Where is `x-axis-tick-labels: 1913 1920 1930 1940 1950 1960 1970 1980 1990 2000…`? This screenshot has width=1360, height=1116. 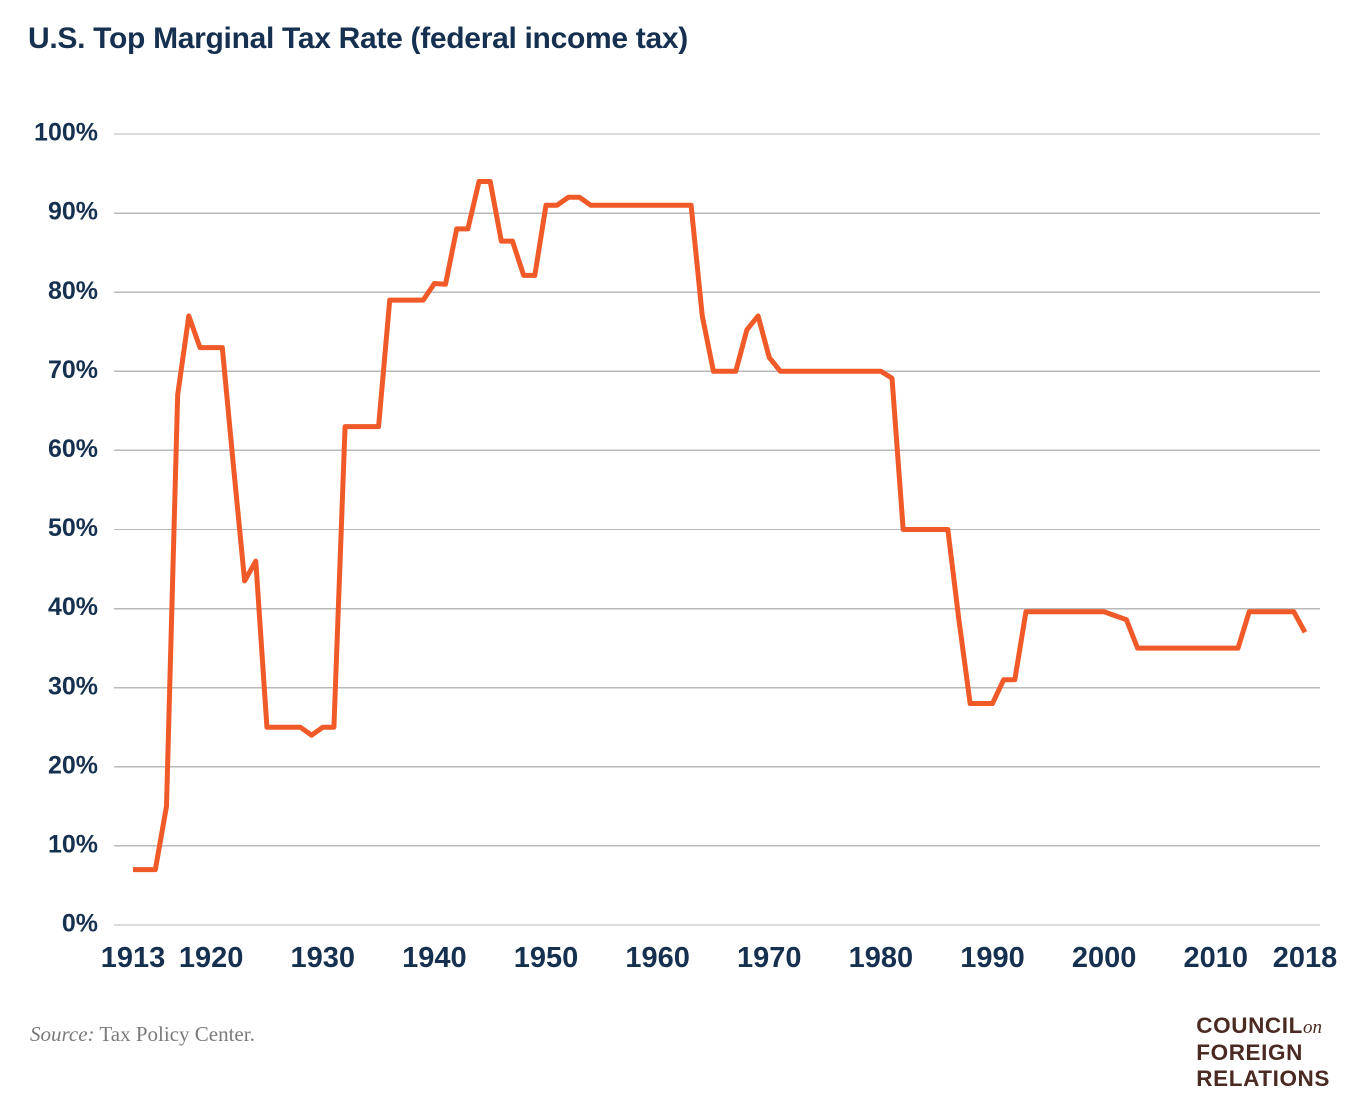
x-axis-tick-labels: 1913 1920 1930 1940 1950 1960 1970 1980 1990 2000… is located at coordinates (719, 958).